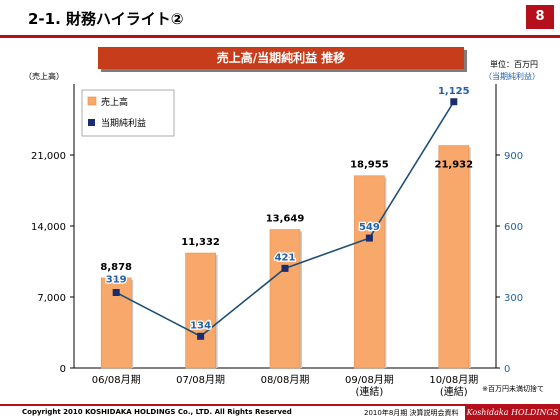  What do you see at coordinates (513, 389) in the screenshot?
I see `footnote: ※百万円未満切捨て` at bounding box center [513, 389].